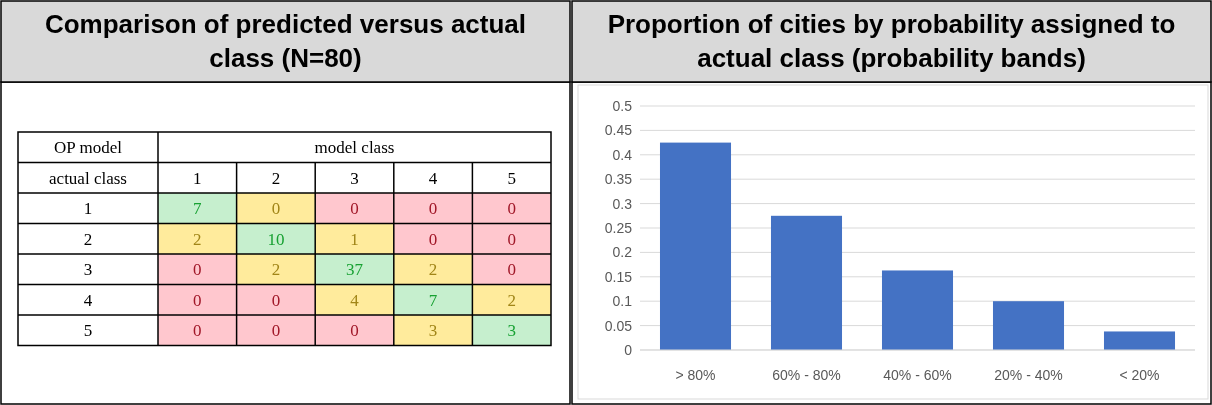 This screenshot has width=1212, height=405. What do you see at coordinates (88, 300) in the screenshot?
I see `y-tick-label: 4` at bounding box center [88, 300].